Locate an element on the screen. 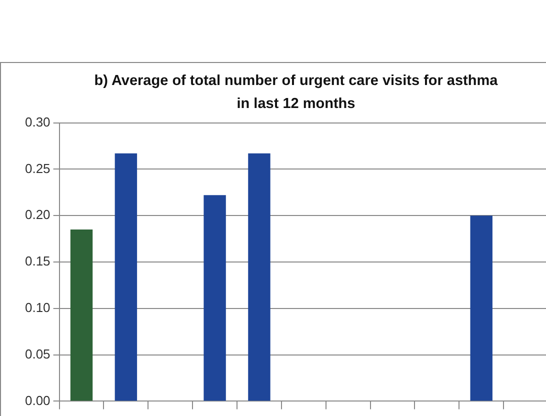 This screenshot has height=416, width=546. y-tick-label: 0.15 is located at coordinates (37, 261).